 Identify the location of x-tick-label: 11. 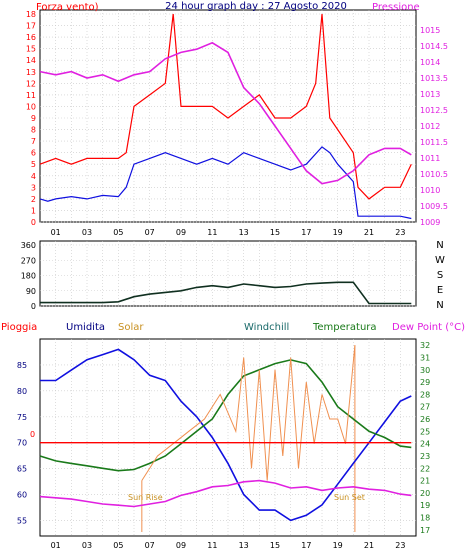
(212, 545).